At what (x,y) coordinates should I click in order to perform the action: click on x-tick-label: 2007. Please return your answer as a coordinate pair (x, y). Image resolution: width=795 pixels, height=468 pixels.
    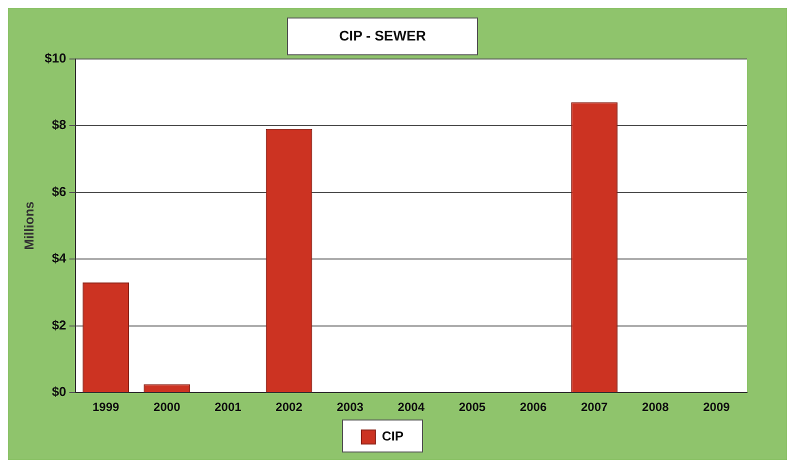
    Looking at the image, I should click on (594, 407).